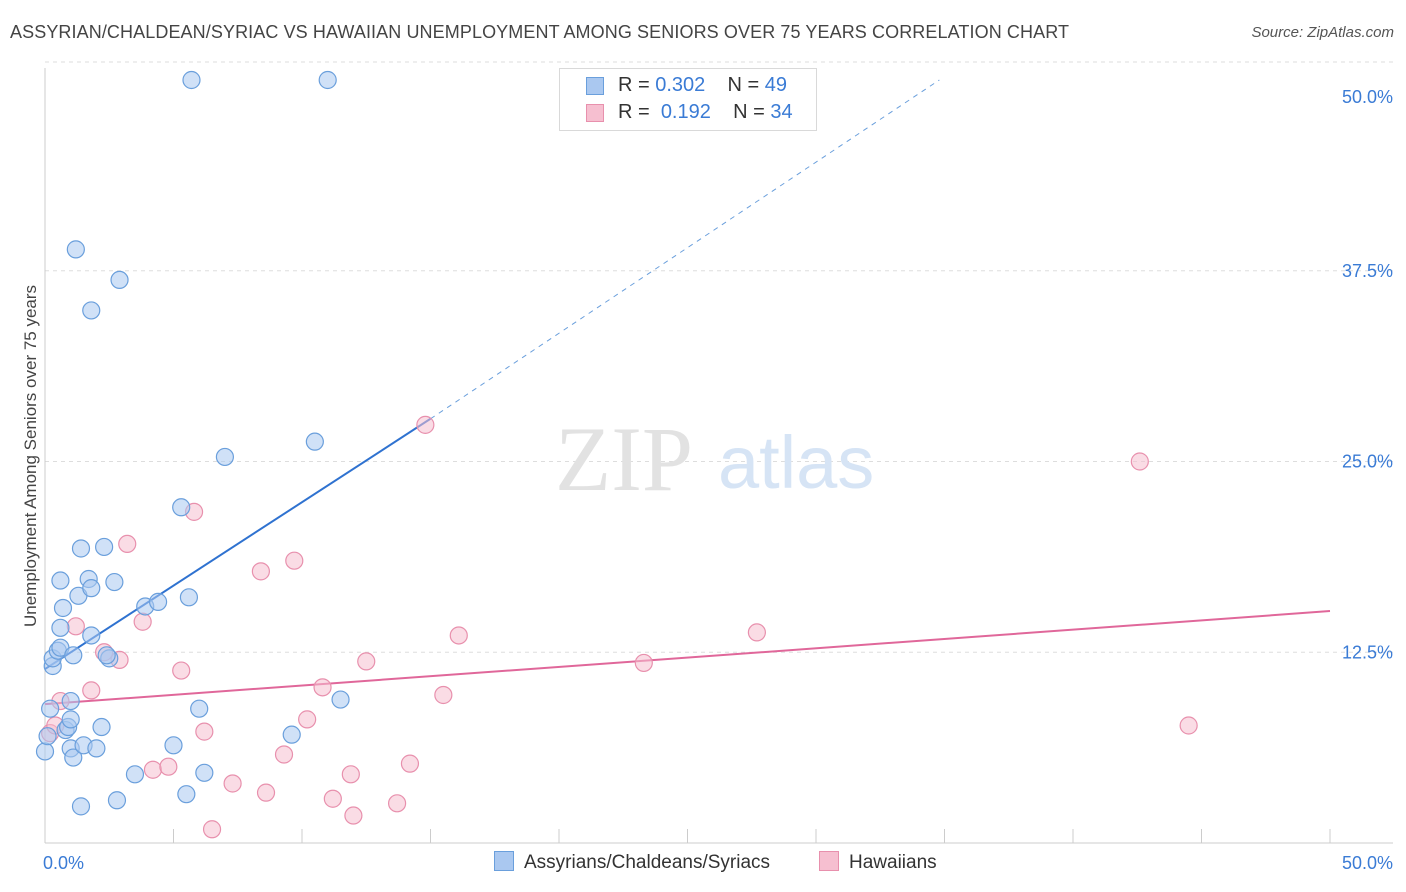  I want to click on legend-n-value: 34, so click(781, 112).